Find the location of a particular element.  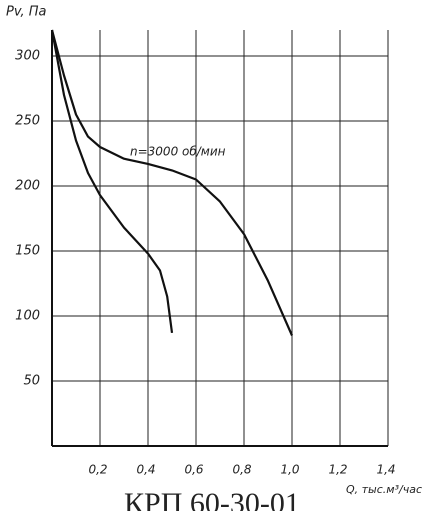

x-tick-label: 1,4 is located at coordinates (385, 470).